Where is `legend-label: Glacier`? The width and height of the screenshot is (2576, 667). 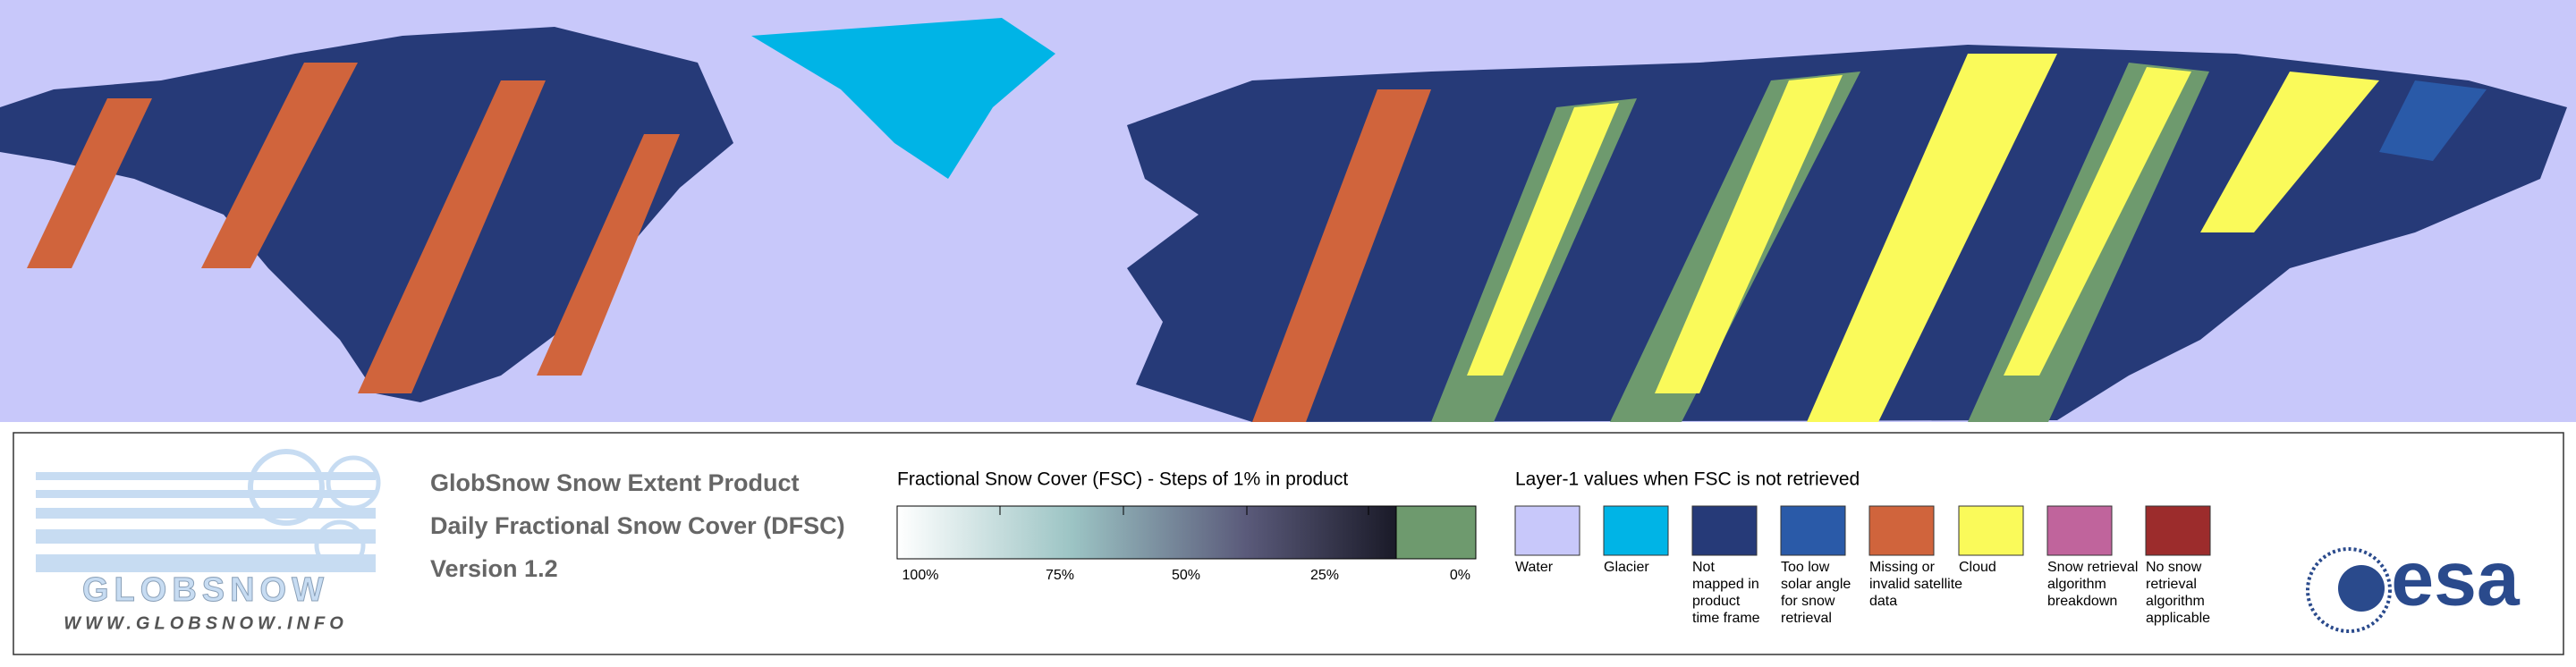
legend-label: Glacier is located at coordinates (1626, 567).